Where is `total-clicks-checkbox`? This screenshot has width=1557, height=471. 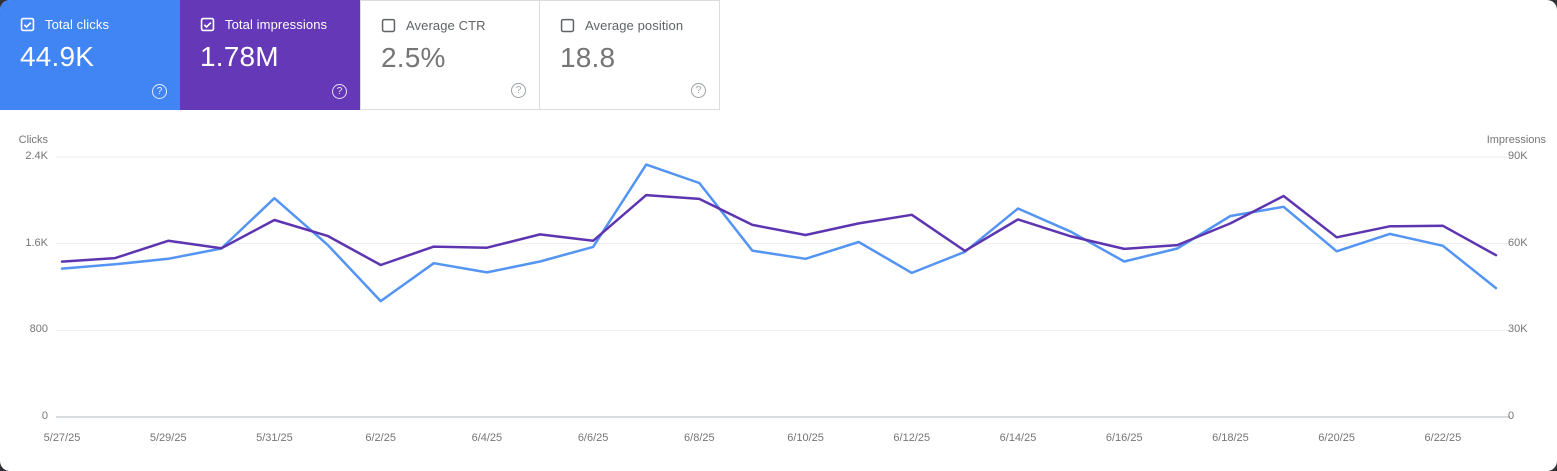 total-clicks-checkbox is located at coordinates (27, 24).